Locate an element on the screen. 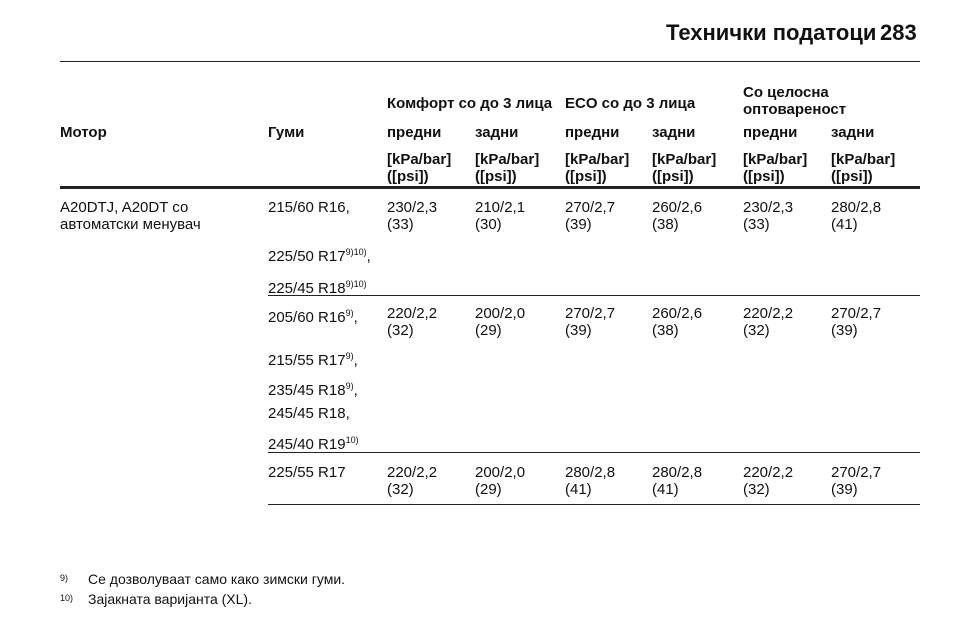 This screenshot has height=642, width=960. tyre-size: 205/60 R169), is located at coordinates (313, 315).